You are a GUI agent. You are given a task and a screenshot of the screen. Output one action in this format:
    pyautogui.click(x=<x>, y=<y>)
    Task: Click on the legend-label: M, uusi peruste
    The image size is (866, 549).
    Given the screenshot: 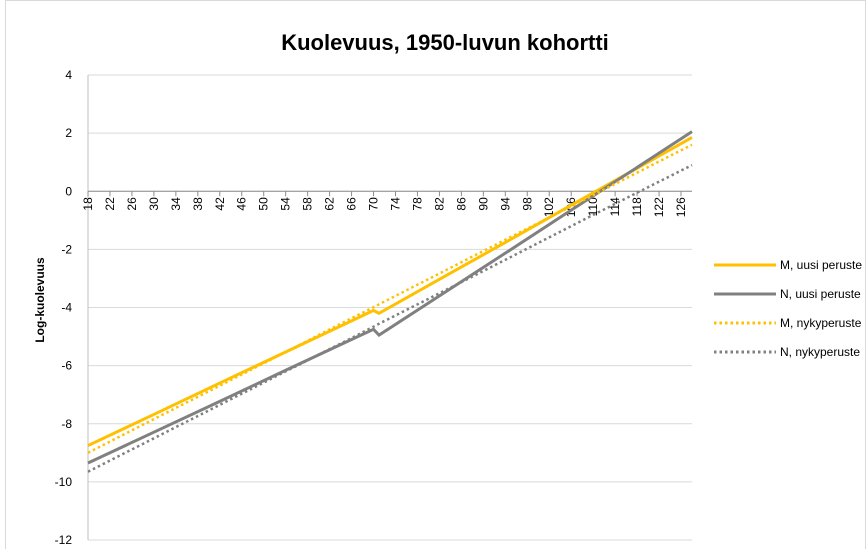 What is the action you would take?
    pyautogui.click(x=821, y=265)
    